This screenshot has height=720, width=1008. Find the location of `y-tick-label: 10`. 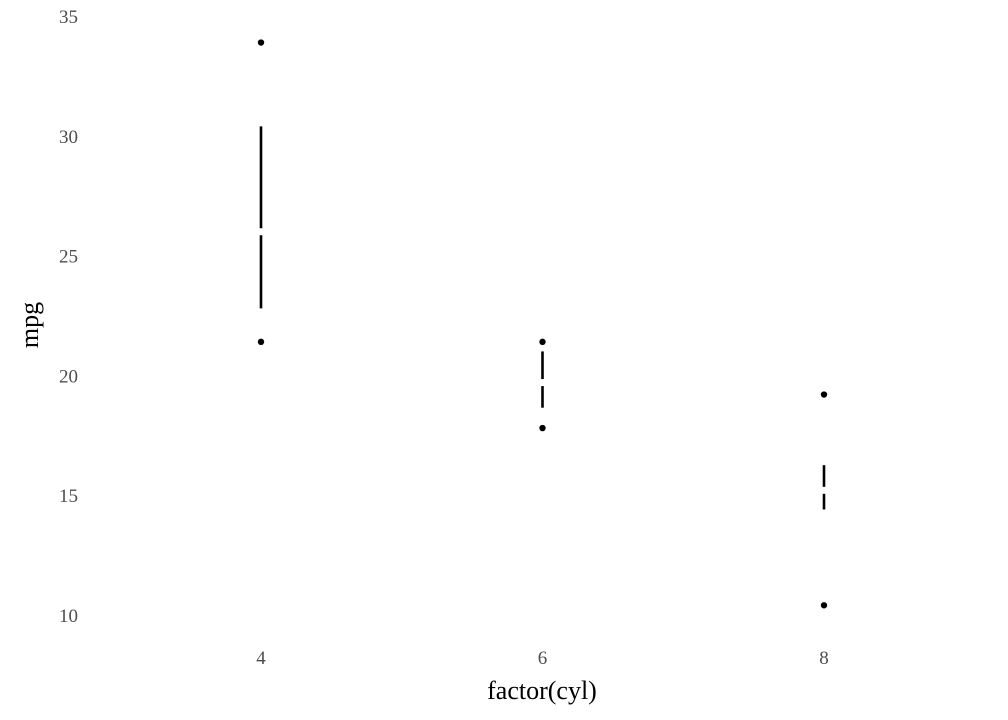

y-tick-label: 10 is located at coordinates (68, 616).